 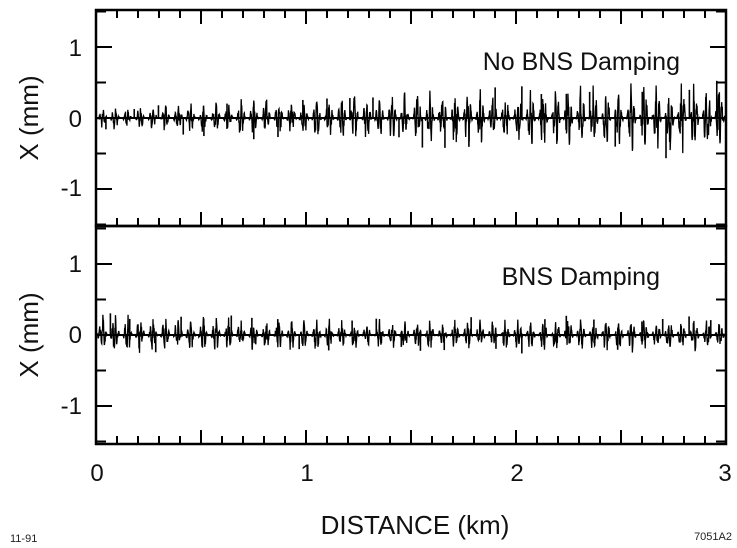 I want to click on xtick-label-0: 0, so click(x=96, y=473).